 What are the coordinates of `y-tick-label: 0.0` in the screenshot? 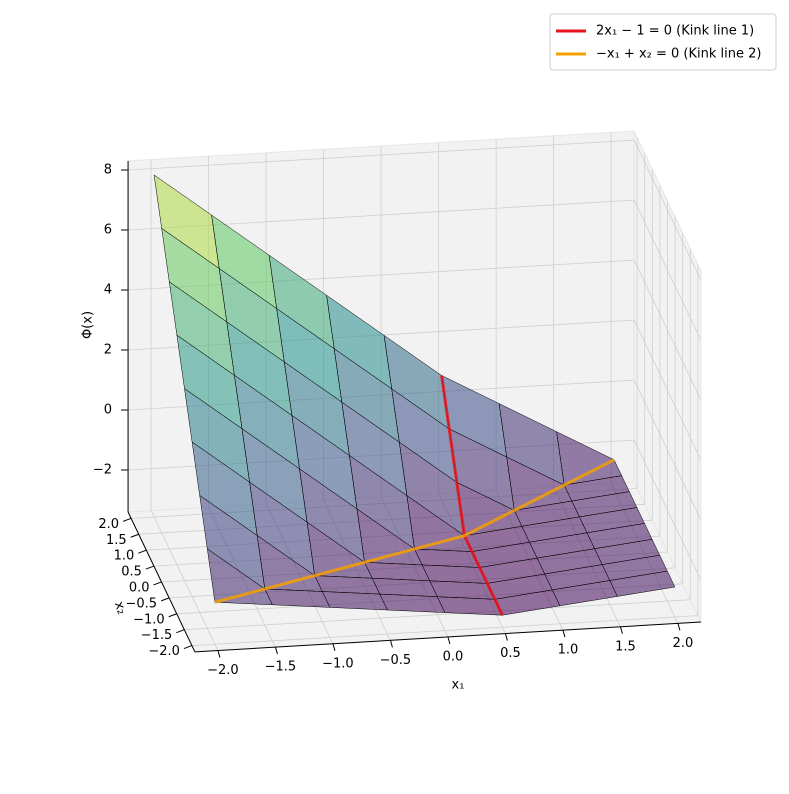 It's located at (139, 587).